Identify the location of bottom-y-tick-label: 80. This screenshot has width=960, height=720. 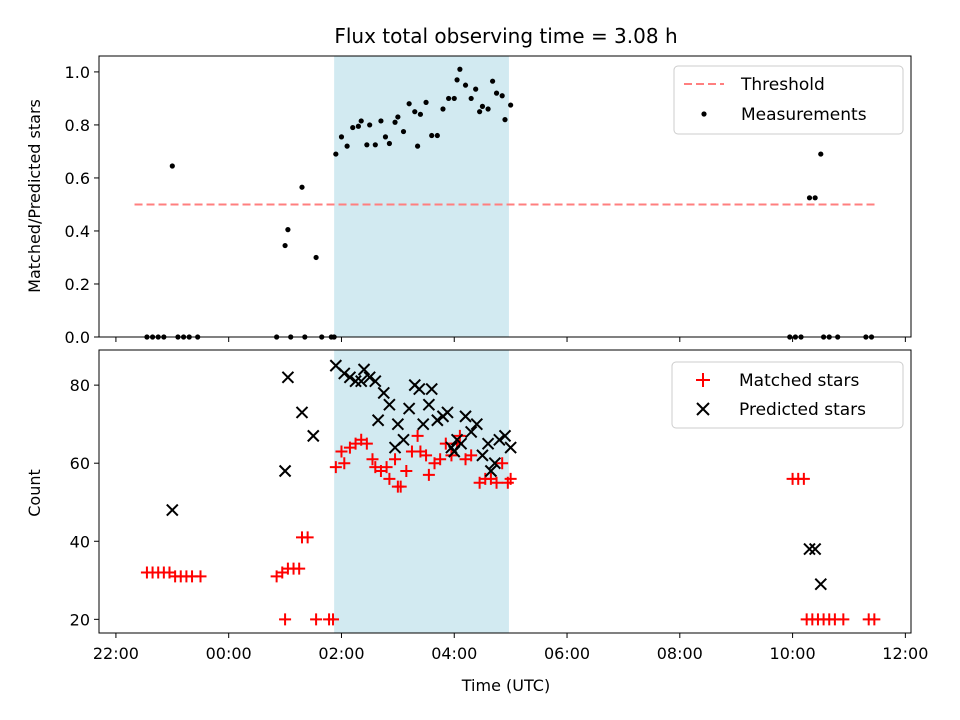
(80, 385).